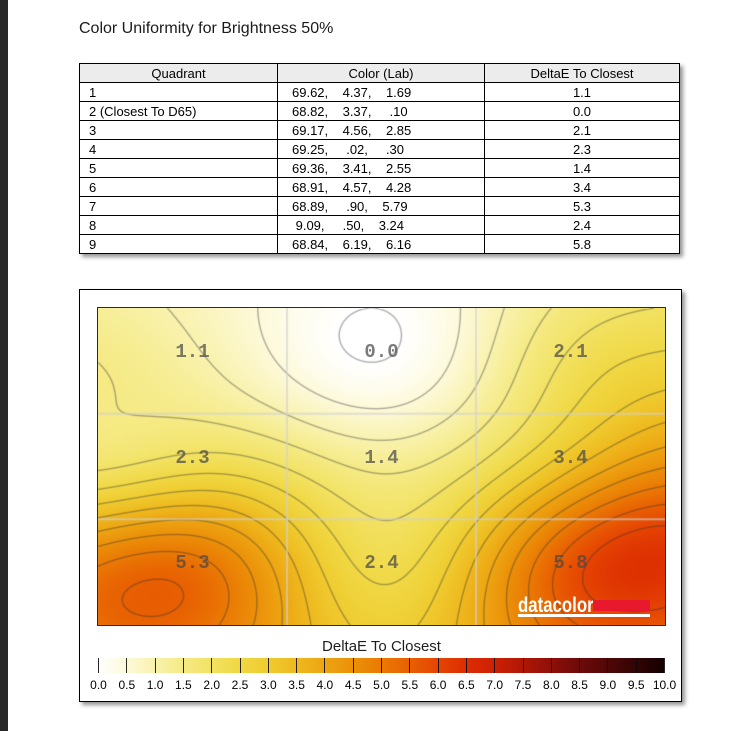  I want to click on table-header-row: Quadrant Color (Lab) DeltaE To Closest, so click(379, 73).